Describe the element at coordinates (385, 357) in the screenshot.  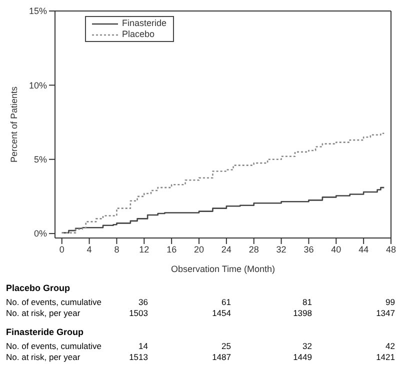
I see `text: 1421` at that location.